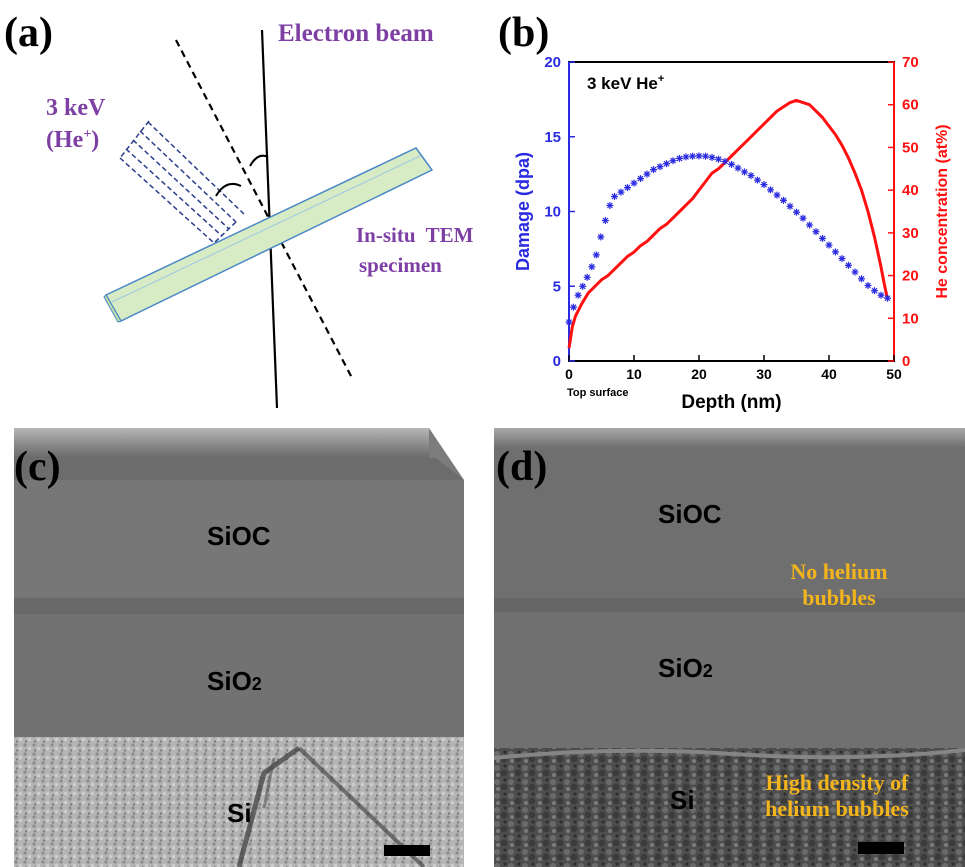  What do you see at coordinates (764, 374) in the screenshot?
I see `x-tick-label: 30` at bounding box center [764, 374].